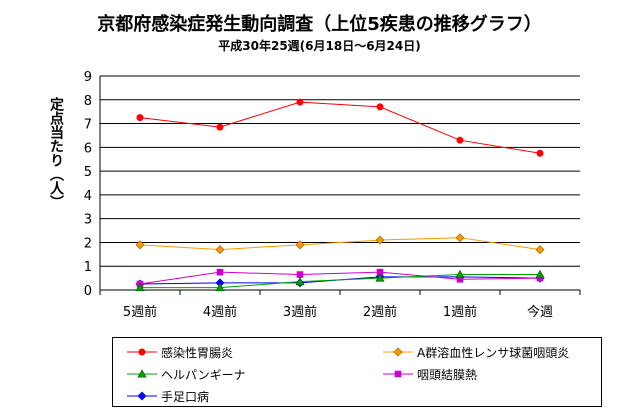  I want to click on x-tick-label: 1週前, so click(460, 312).